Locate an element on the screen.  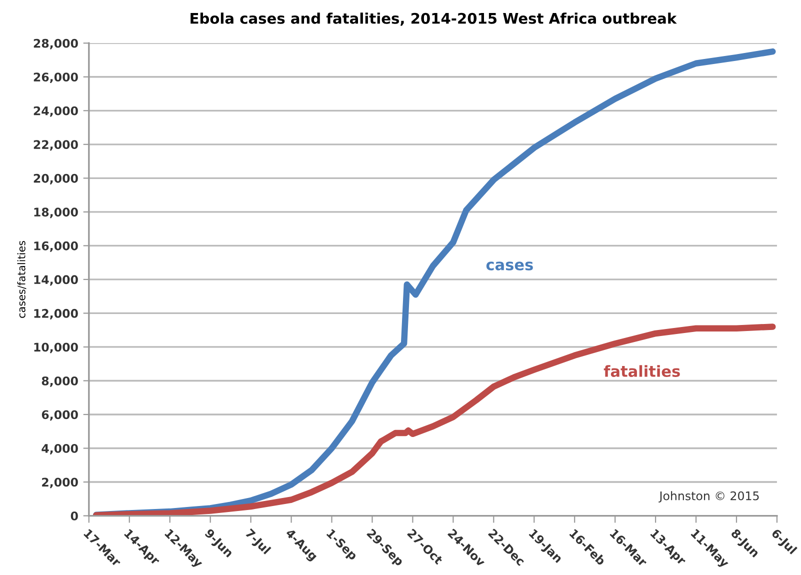
y-tick-label: 4,000 is located at coordinates (60, 449).